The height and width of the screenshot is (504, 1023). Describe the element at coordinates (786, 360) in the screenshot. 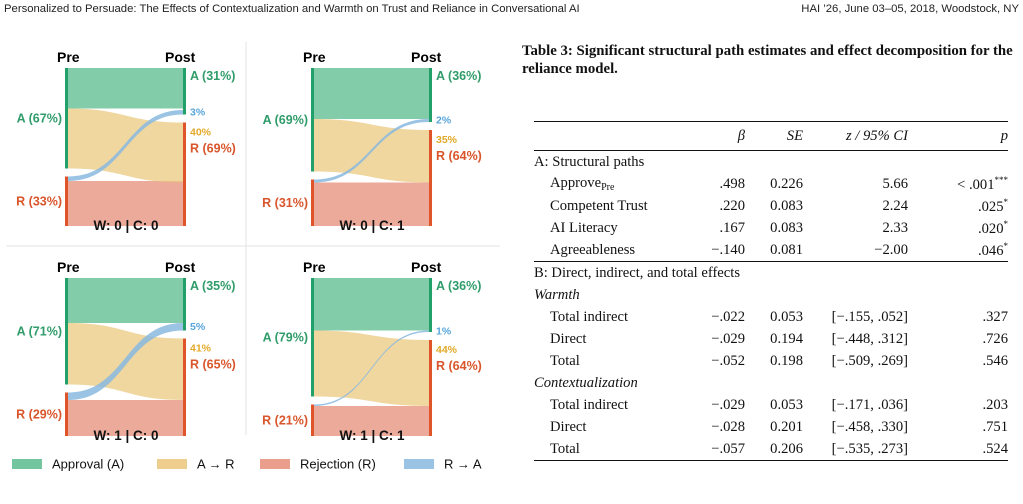

I see `se-cell: 0.198` at that location.